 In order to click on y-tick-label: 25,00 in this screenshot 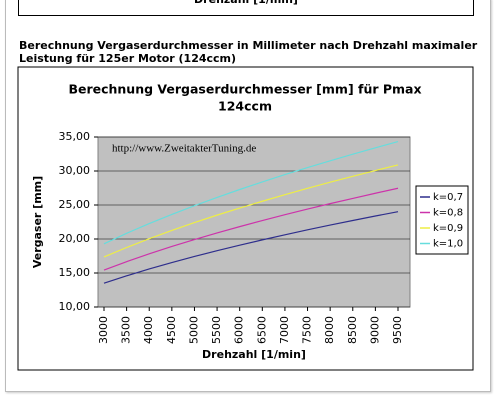, I will do `click(75, 204)`.